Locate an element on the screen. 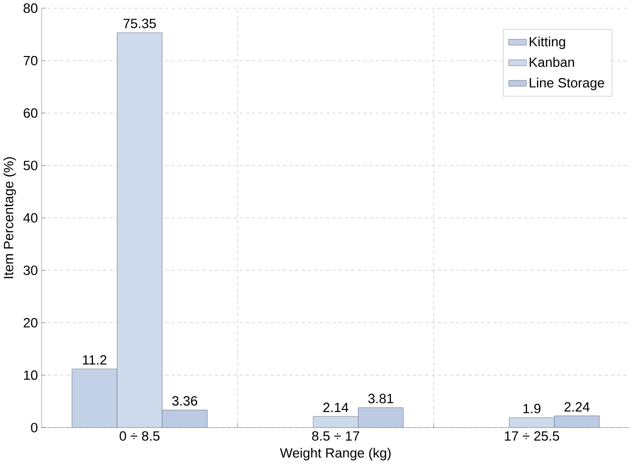  x-tick-label: 17 ÷ 25.5 is located at coordinates (532, 436).